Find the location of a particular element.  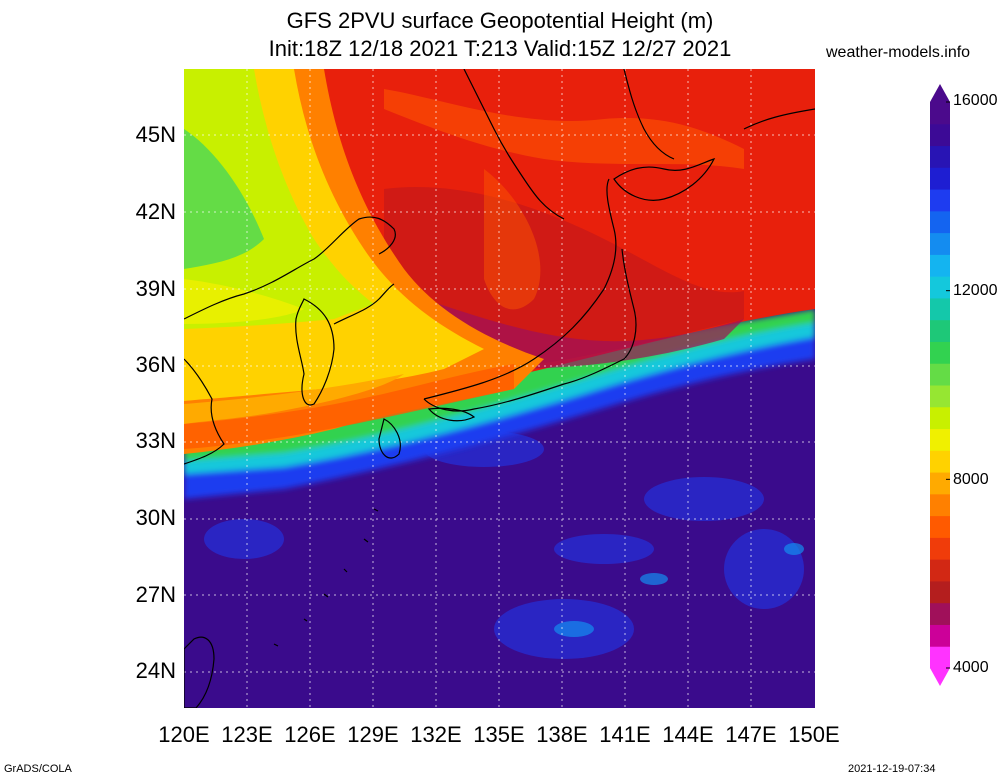

lon-label-141e: 141E is located at coordinates (625, 734).